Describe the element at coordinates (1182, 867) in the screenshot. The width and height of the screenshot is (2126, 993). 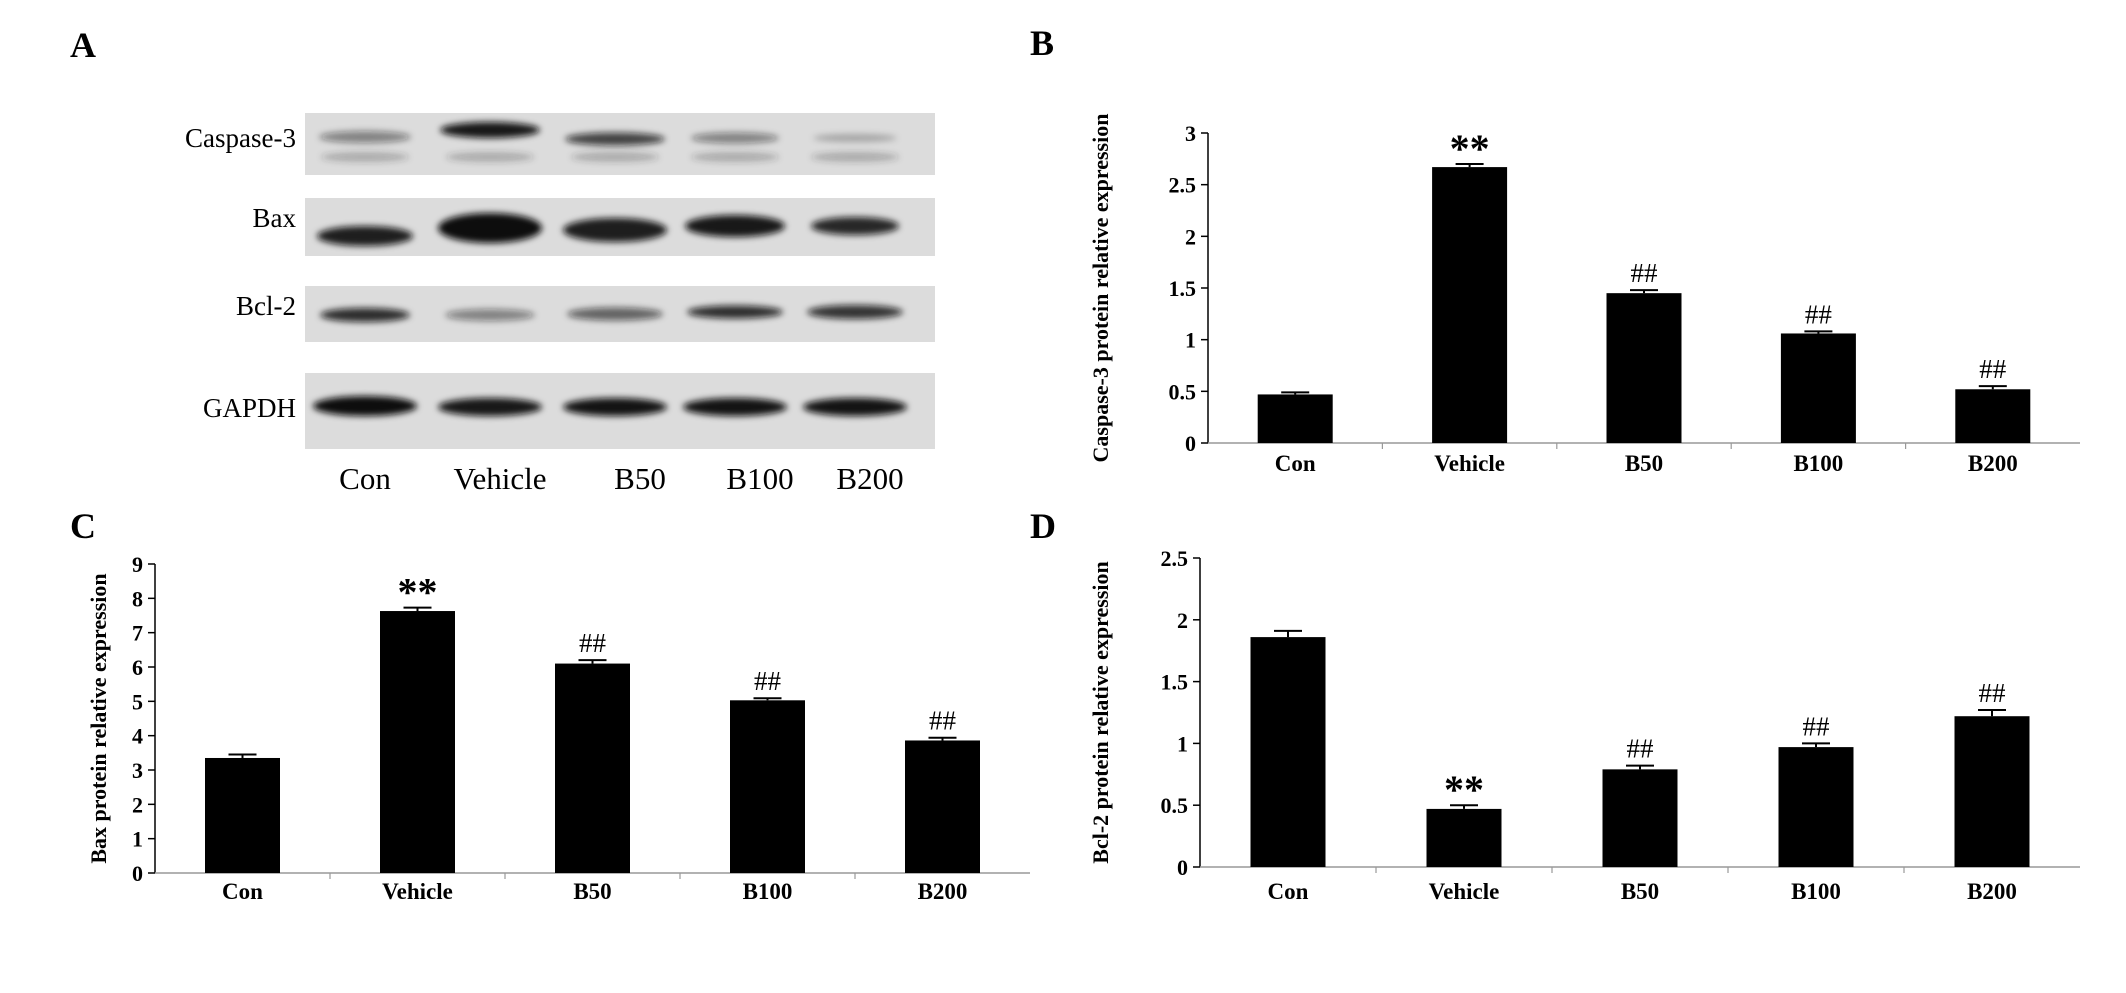
I see `y-tick-label-d: 0` at that location.